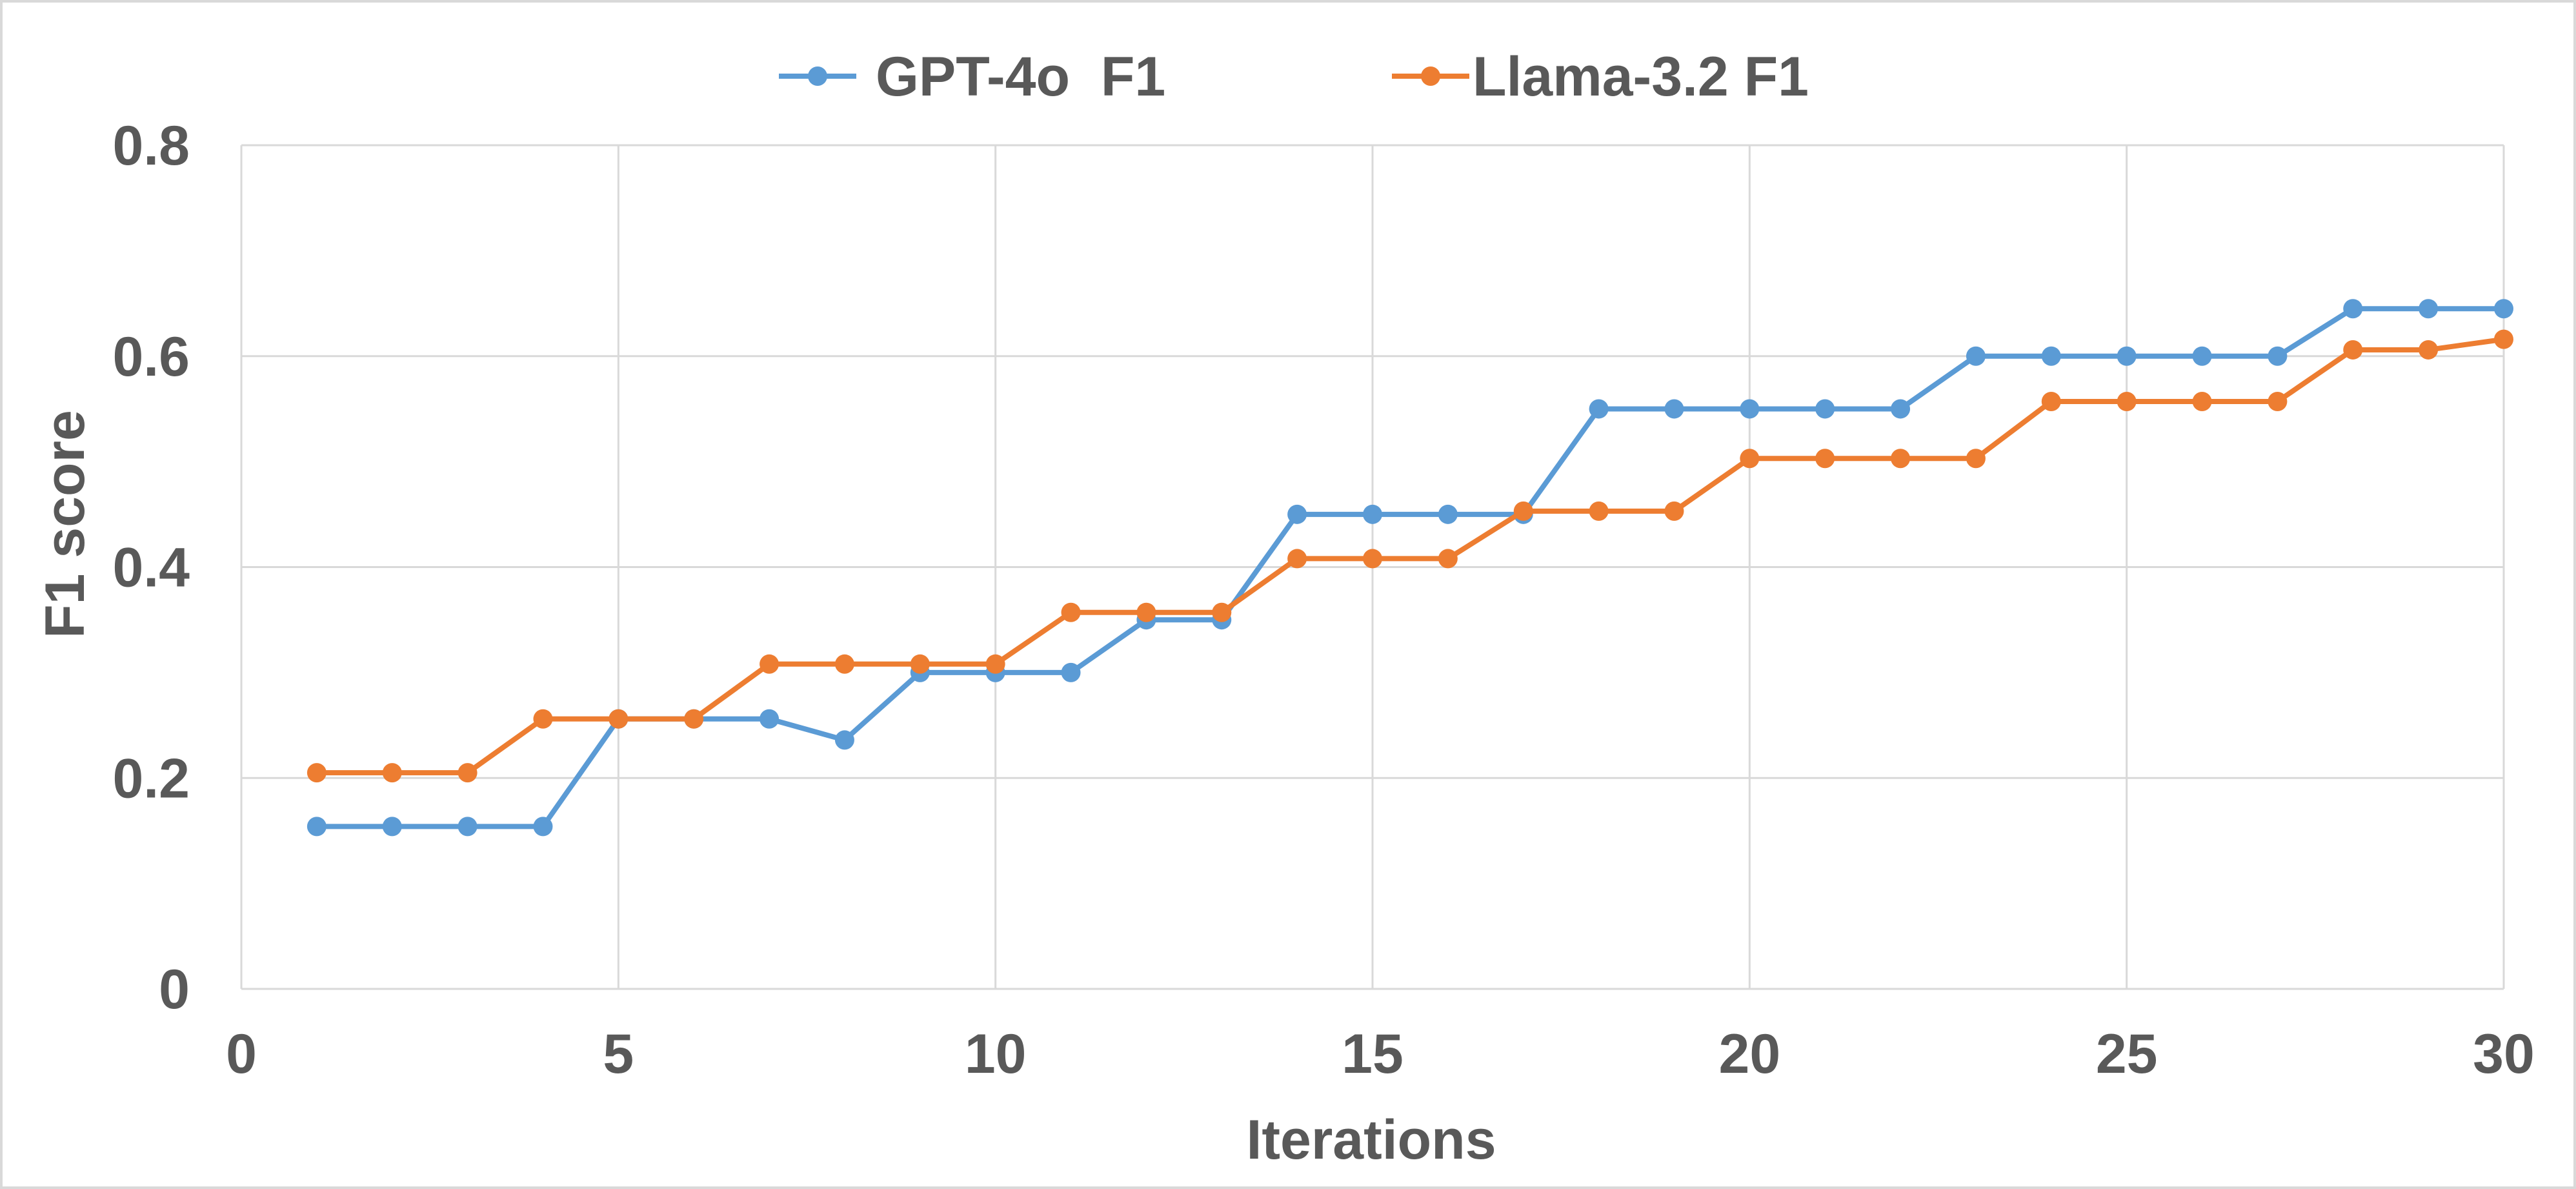 This screenshot has width=2576, height=1189. I want to click on legend-item-llama-3-2: Llama-3.2 F1, so click(1600, 77).